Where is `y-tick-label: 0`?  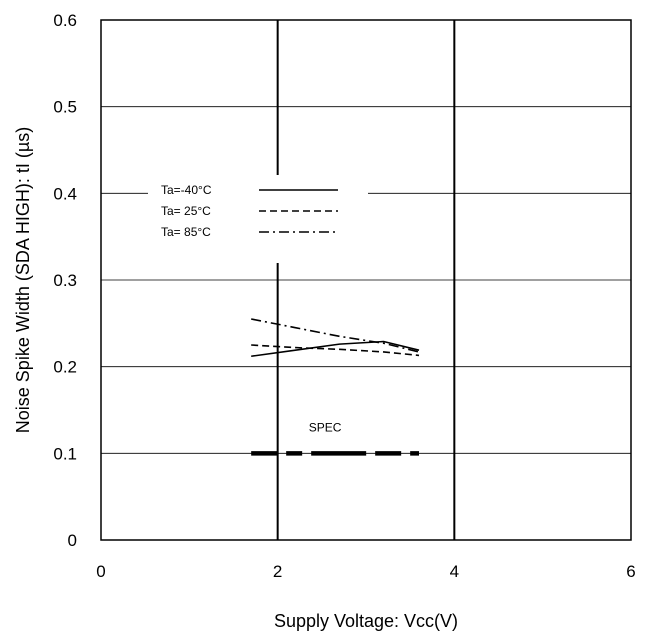
y-tick-label: 0 is located at coordinates (72, 540).